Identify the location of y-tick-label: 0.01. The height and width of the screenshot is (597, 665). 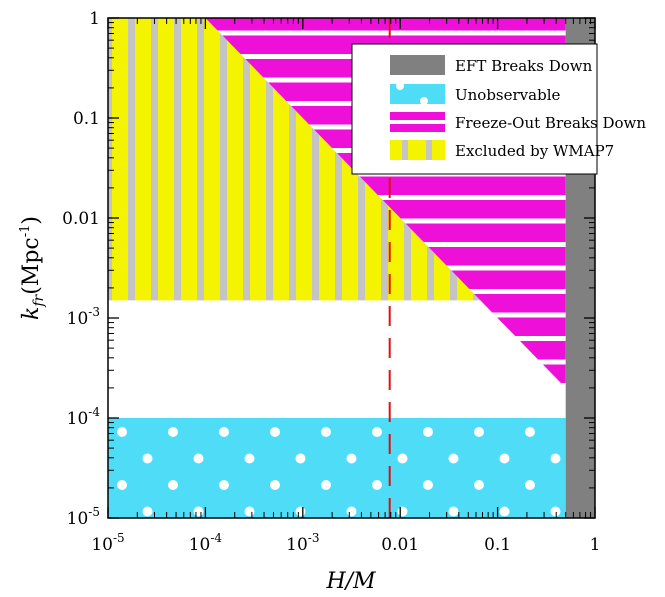
(81, 219).